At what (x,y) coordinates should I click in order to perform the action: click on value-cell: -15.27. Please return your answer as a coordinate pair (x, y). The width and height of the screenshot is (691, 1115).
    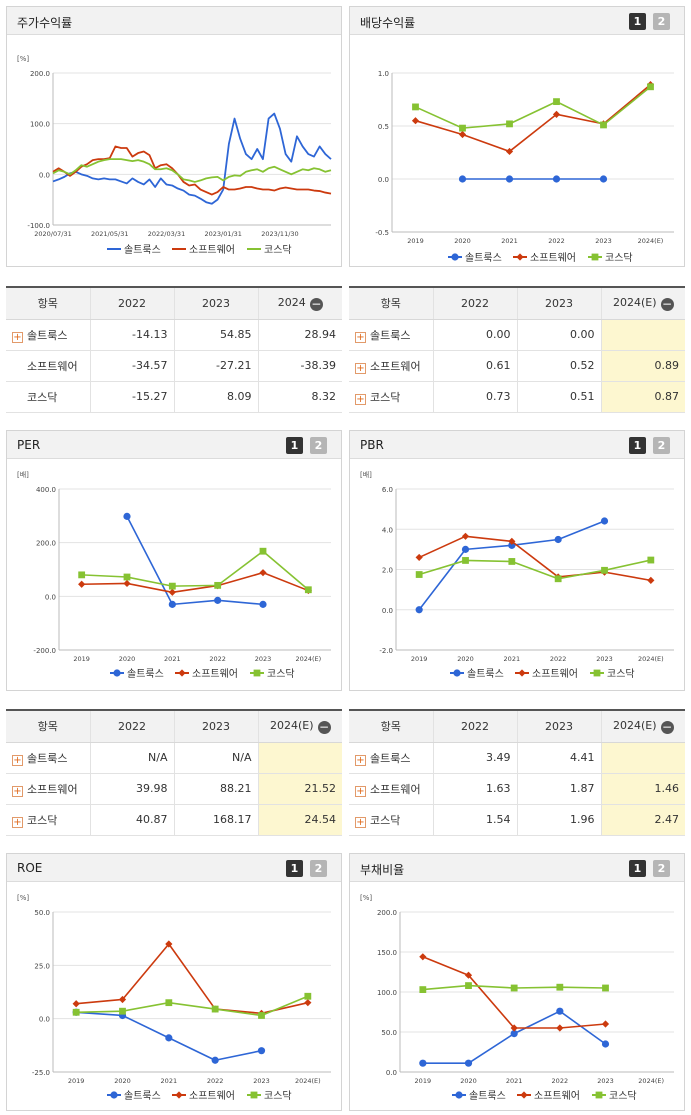
    Looking at the image, I should click on (131, 397).